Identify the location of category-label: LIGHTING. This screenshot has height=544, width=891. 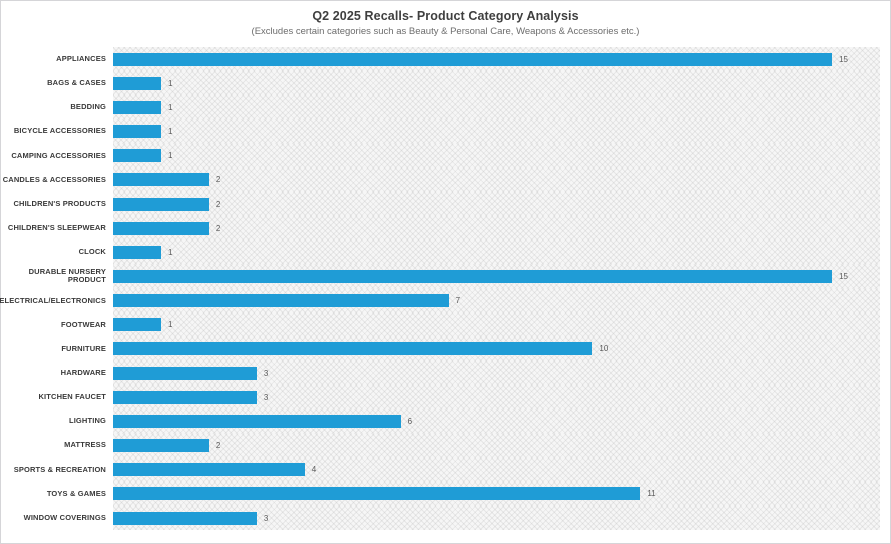
(57, 421).